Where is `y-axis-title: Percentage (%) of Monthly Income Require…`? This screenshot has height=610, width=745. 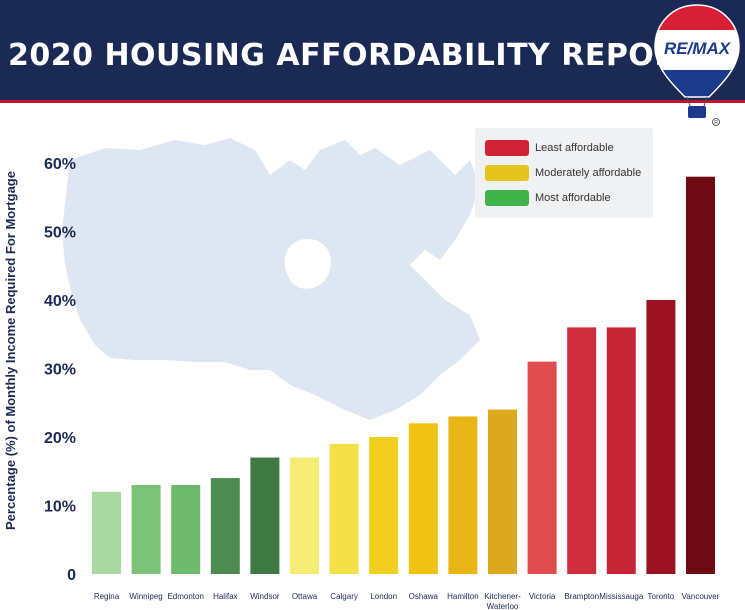
y-axis-title: Percentage (%) of Monthly Income Require… is located at coordinates (10, 350).